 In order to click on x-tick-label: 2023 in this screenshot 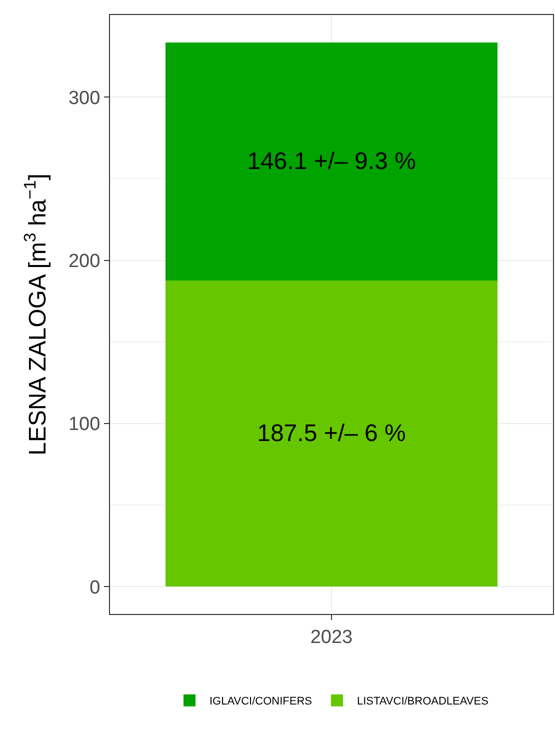, I will do `click(331, 637)`.